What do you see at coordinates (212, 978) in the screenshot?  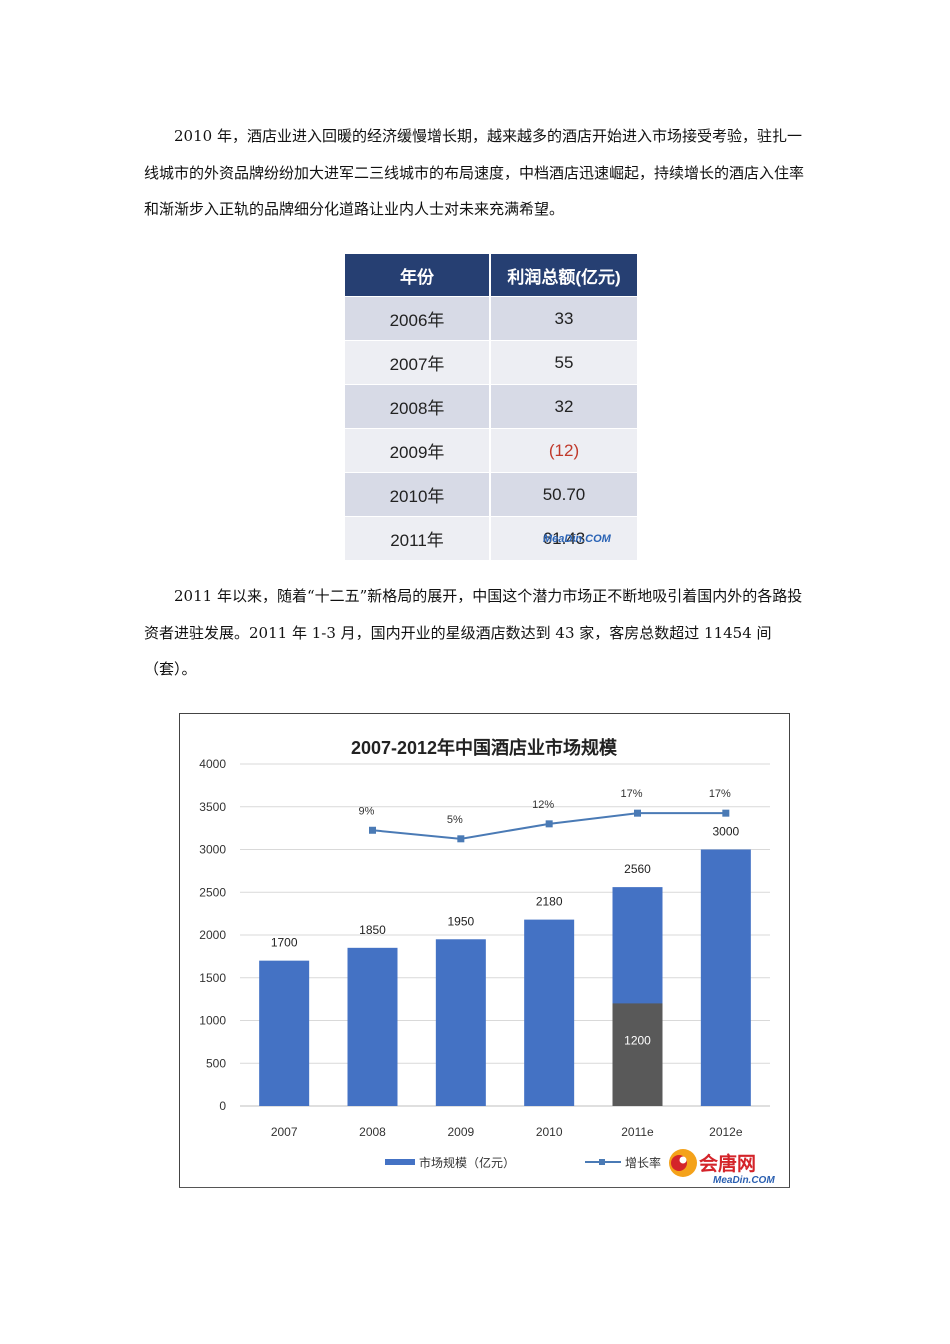 I see `y-tick-label: 1500` at bounding box center [212, 978].